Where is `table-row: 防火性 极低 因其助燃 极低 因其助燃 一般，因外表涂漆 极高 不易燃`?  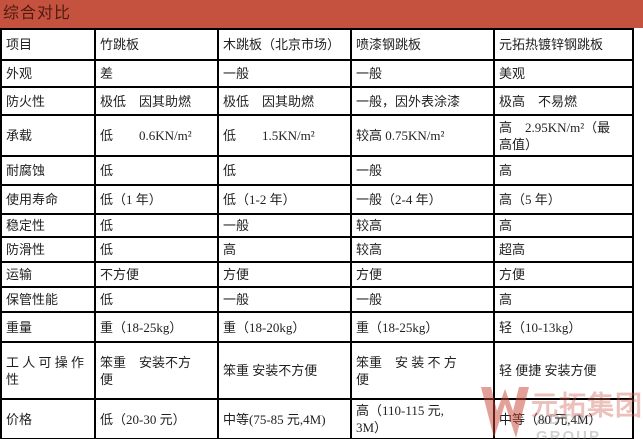 table-row: 防火性 极低 因其助燃 极低 因其助燃 一般，因外表涂漆 极高 不易燃 is located at coordinates (317, 101).